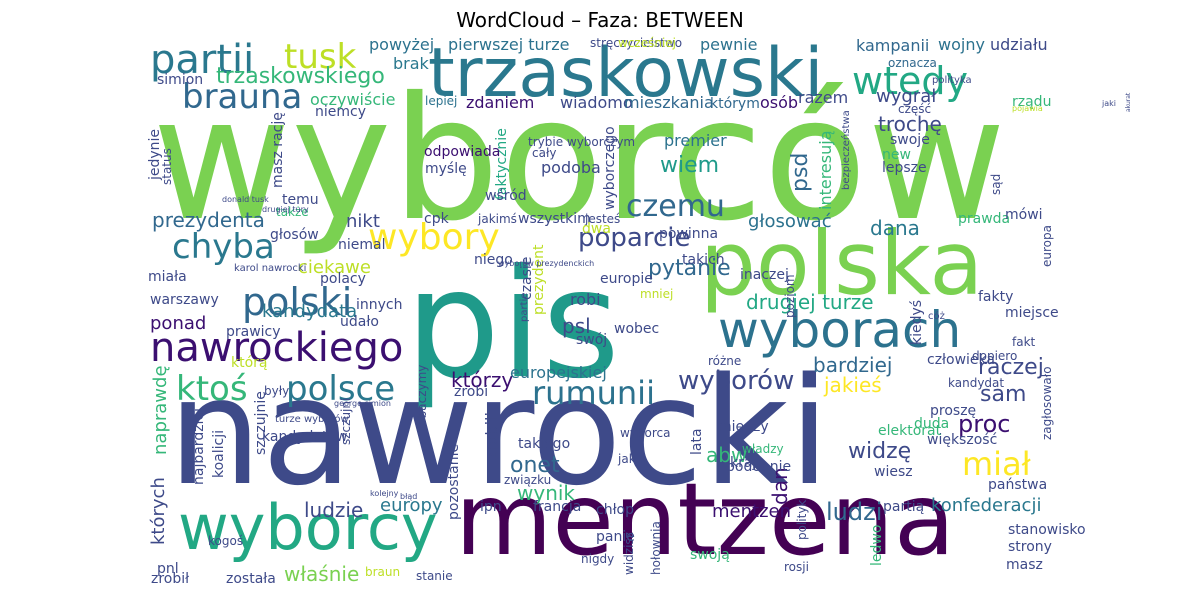 This screenshot has height=600, width=1200. What do you see at coordinates (825, 170) in the screenshot?
I see `word-81: interesują` at bounding box center [825, 170].